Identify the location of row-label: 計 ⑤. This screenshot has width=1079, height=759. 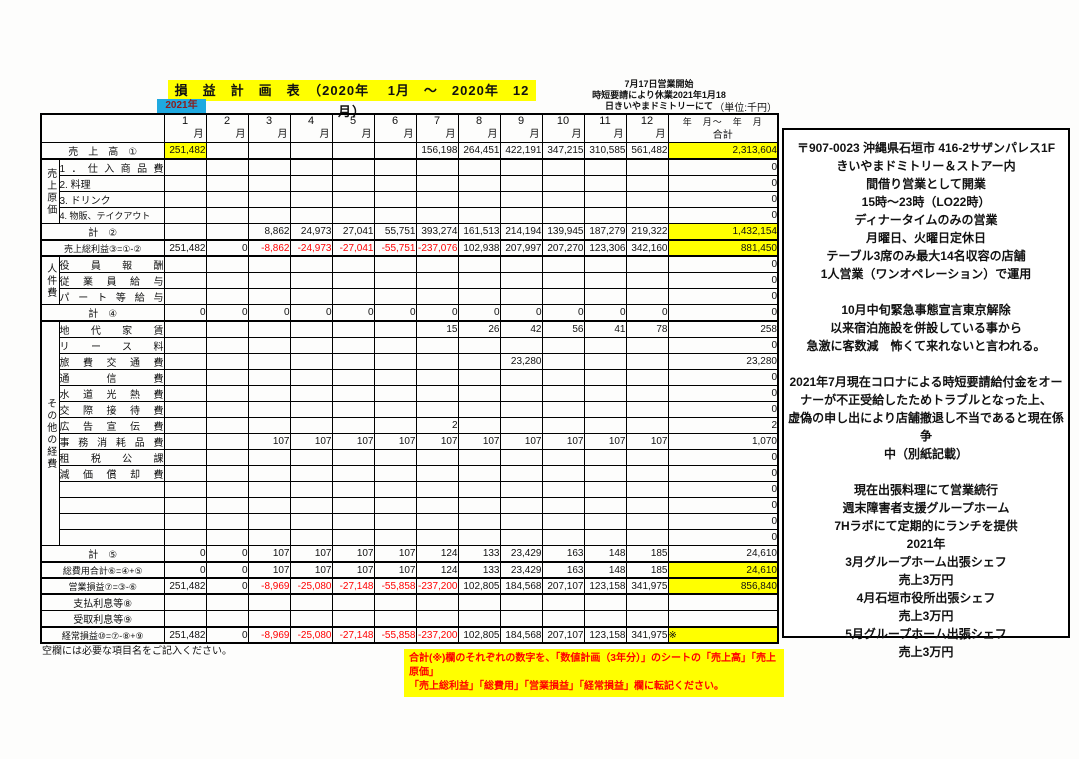
(102, 554).